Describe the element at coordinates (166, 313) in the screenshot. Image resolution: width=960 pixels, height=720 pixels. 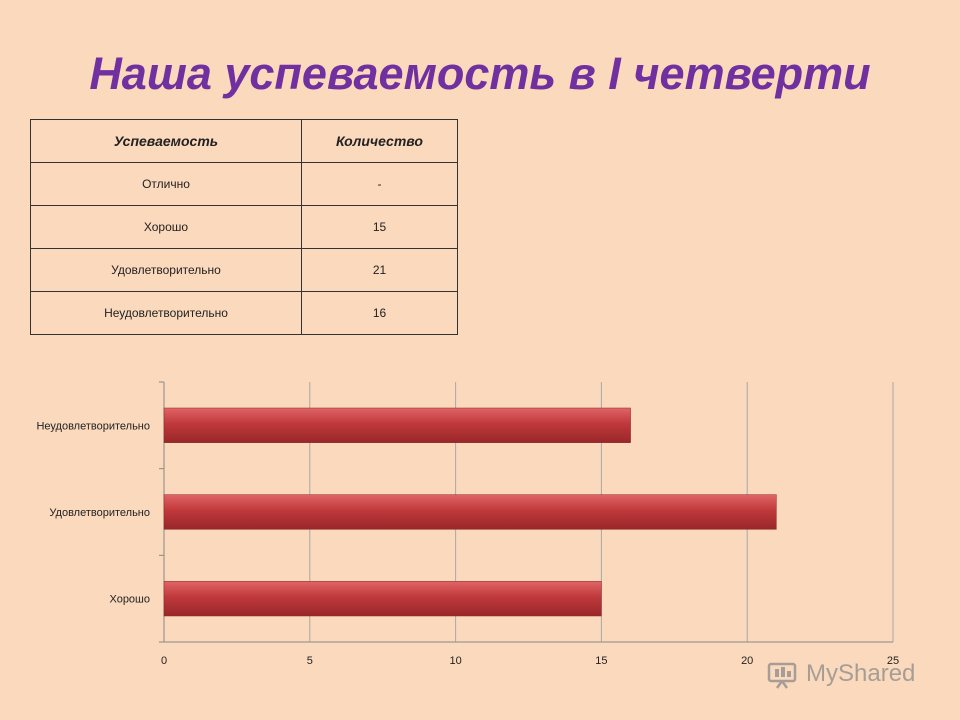
I see `table-cell-grade: Неудовлетворительно` at that location.